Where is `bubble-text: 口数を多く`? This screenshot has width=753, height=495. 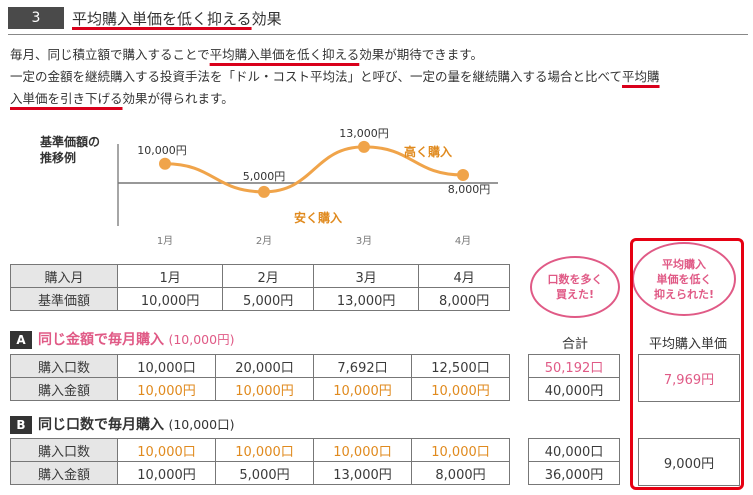 bubble-text: 口数を多く is located at coordinates (575, 279).